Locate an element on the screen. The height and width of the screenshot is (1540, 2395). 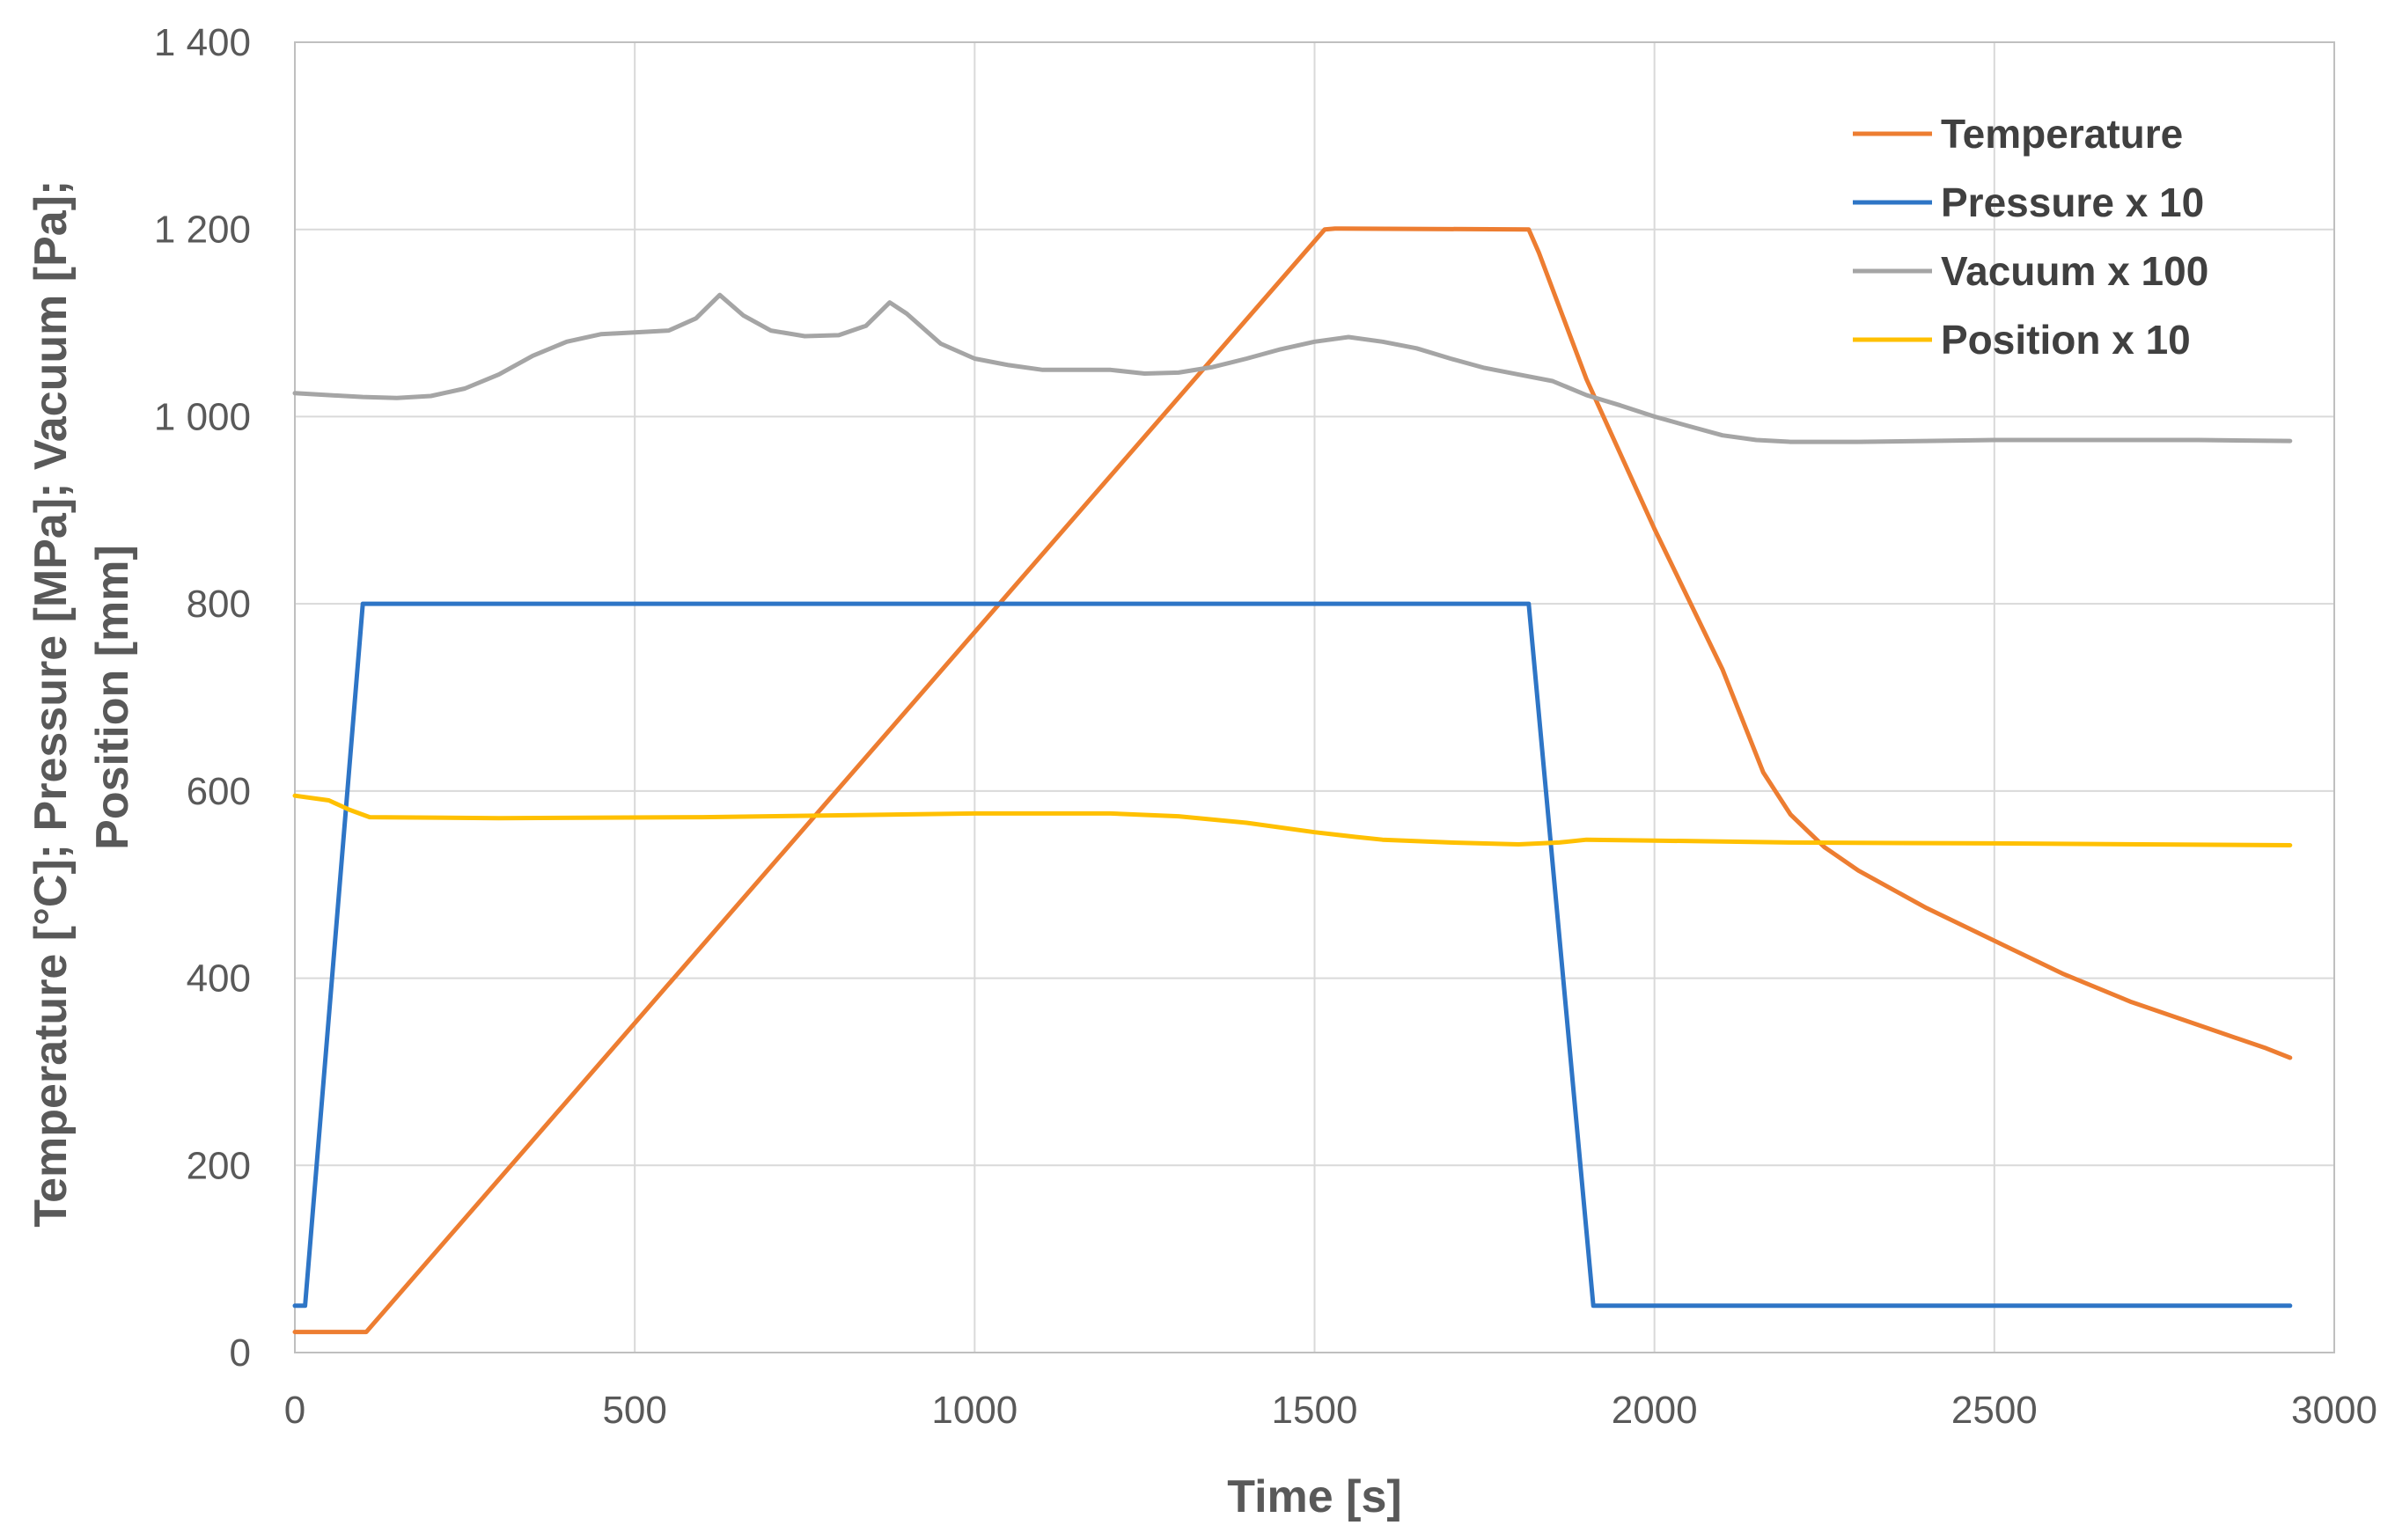
x-tick-label: 2000 is located at coordinates (1655, 1411).